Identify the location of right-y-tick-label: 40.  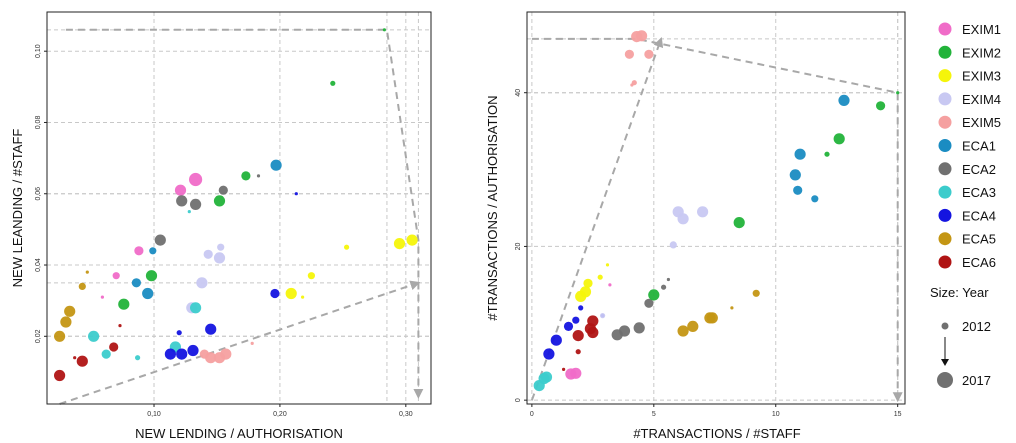
(518, 93).